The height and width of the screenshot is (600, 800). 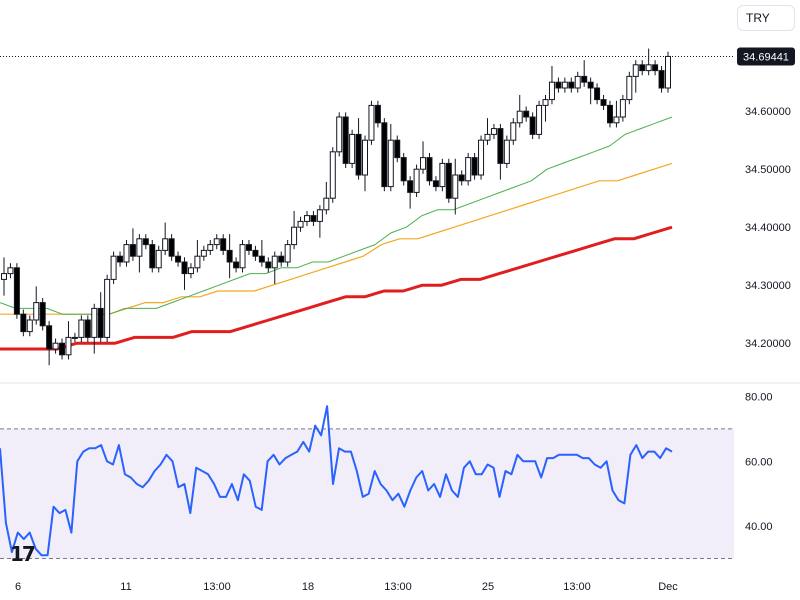 I want to click on x-tick-label: Dec, so click(x=668, y=587).